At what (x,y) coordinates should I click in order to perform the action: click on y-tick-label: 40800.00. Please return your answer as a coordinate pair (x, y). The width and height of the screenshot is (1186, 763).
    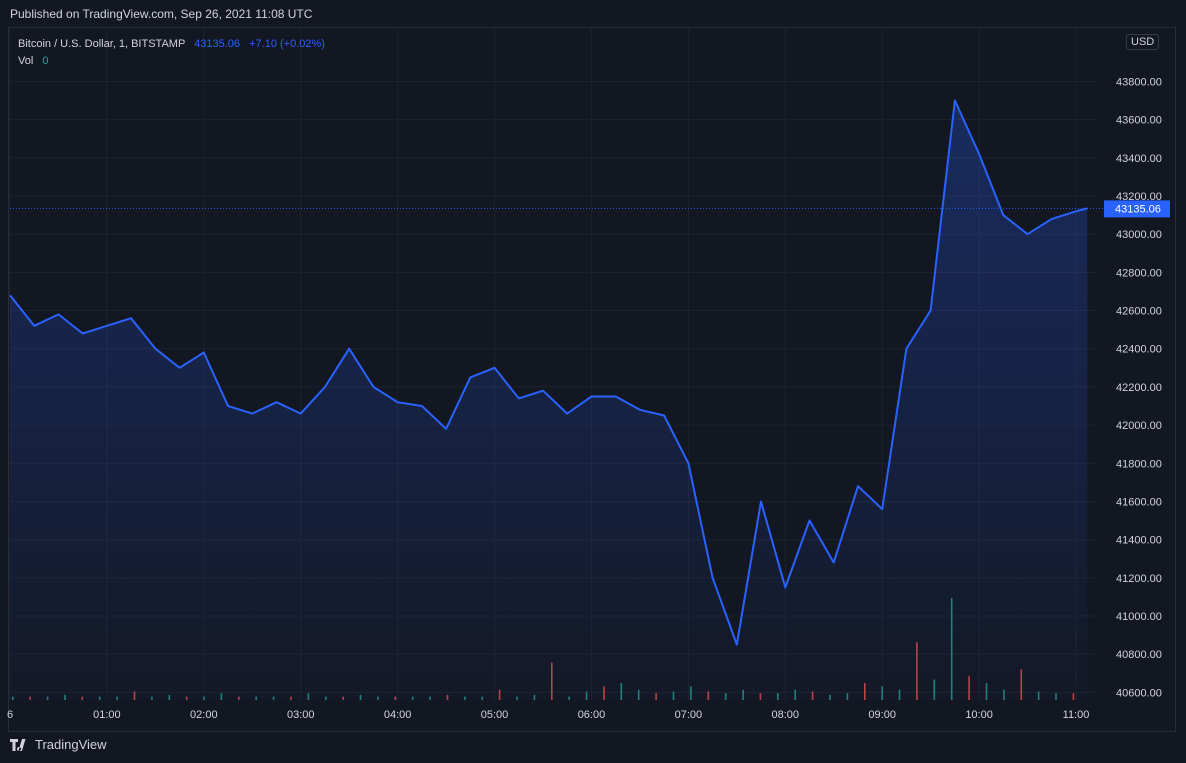
    Looking at the image, I should click on (1139, 655).